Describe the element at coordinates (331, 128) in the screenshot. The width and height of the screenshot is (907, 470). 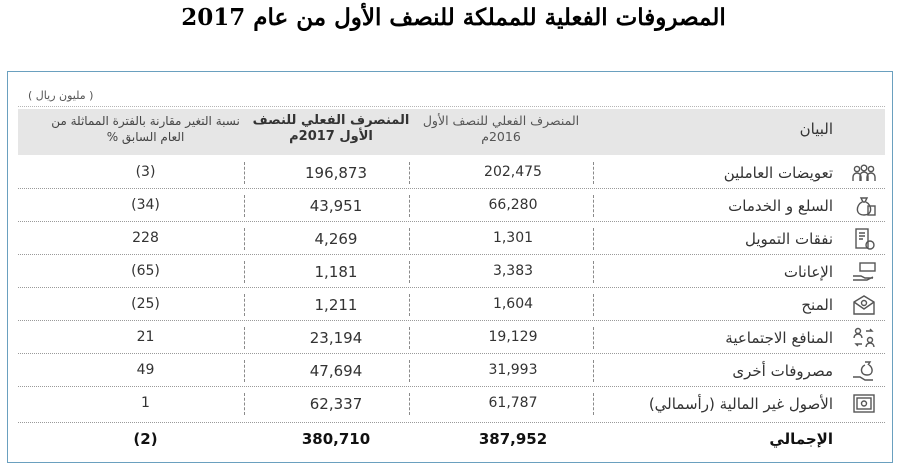
I see `header-2017: المنصرف الفعلي للنصف الأول 2017م` at that location.